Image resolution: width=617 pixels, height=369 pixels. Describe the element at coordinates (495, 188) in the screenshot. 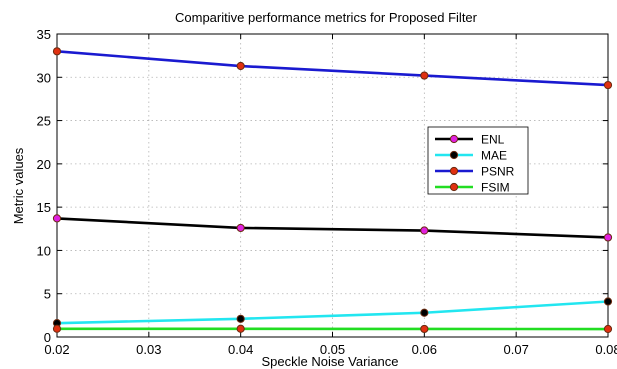

I see `legend-label-fsim: FSIM` at that location.